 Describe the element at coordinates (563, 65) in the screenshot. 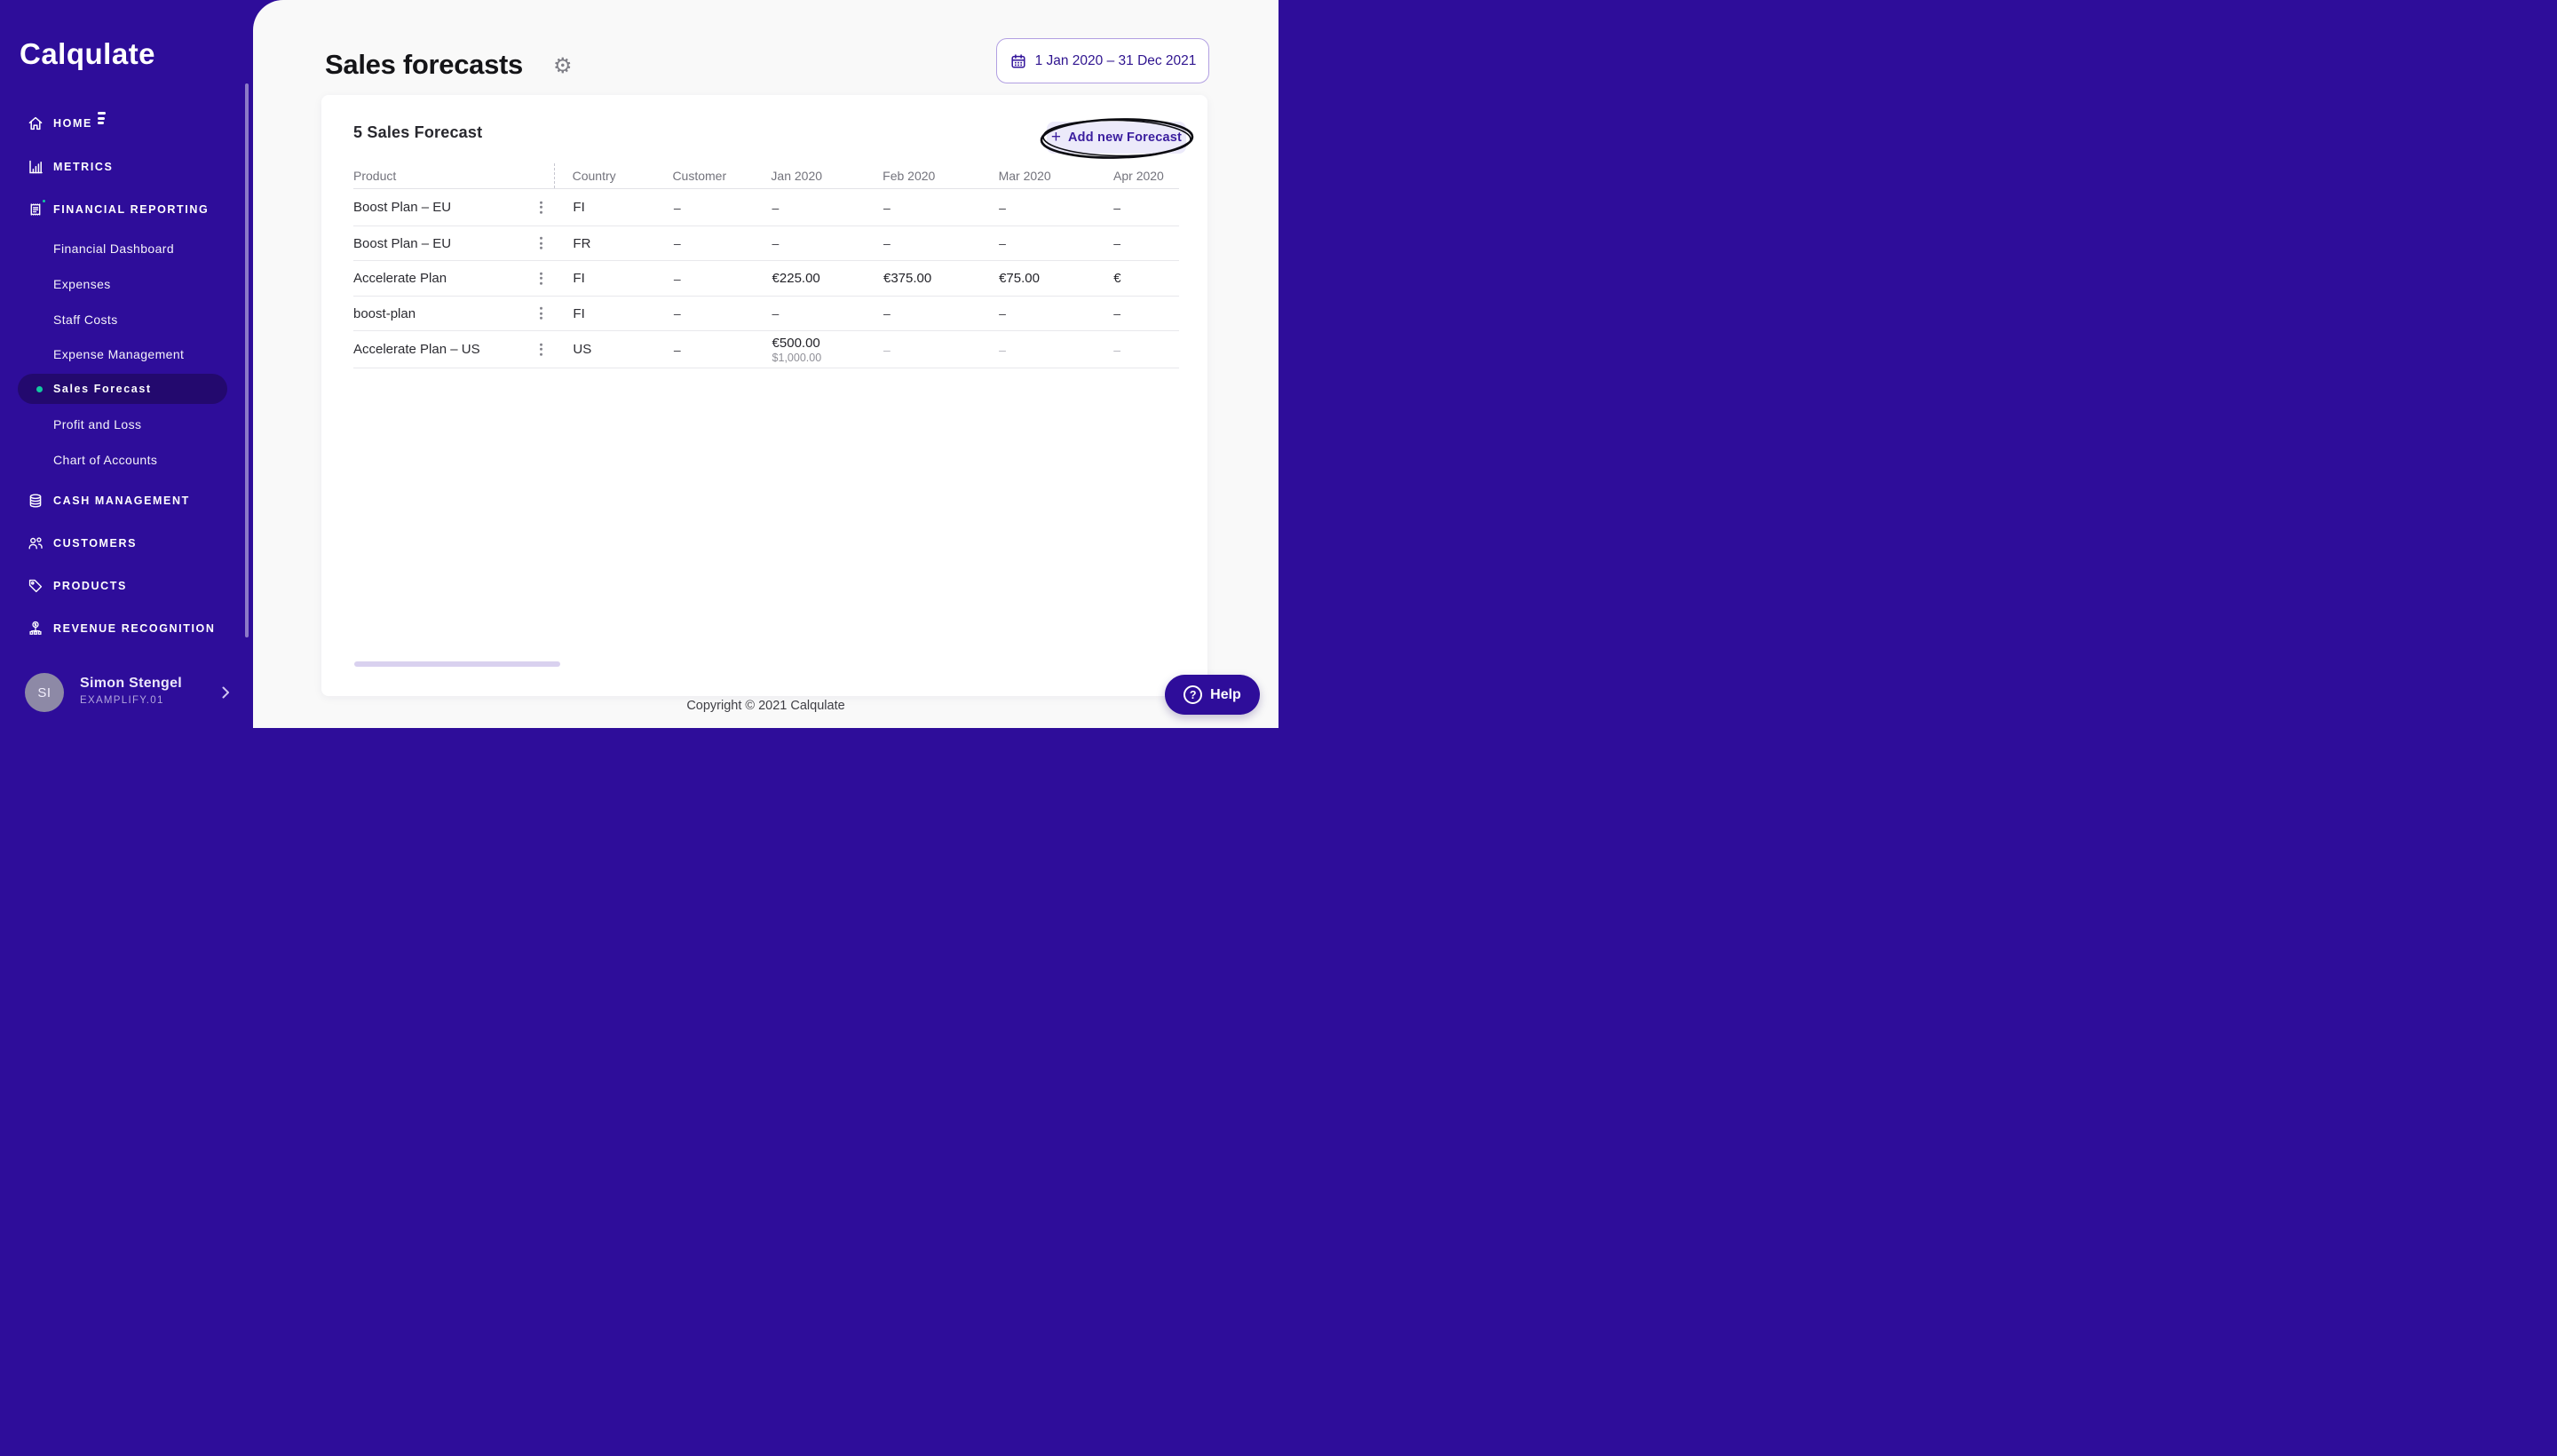

I see `gear-icon: ⚙` at that location.